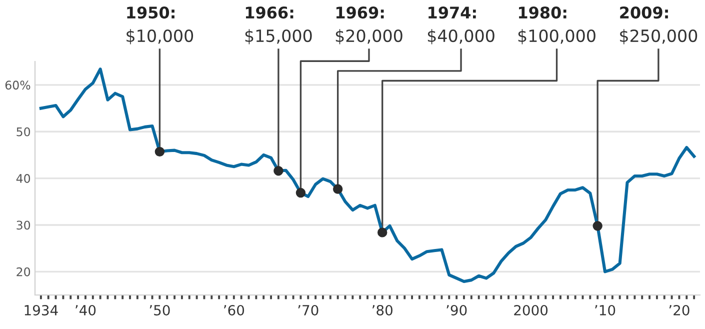 Image resolution: width=705 pixels, height=329 pixels. What do you see at coordinates (23, 131) in the screenshot?
I see `y-tick-label: 50` at bounding box center [23, 131].